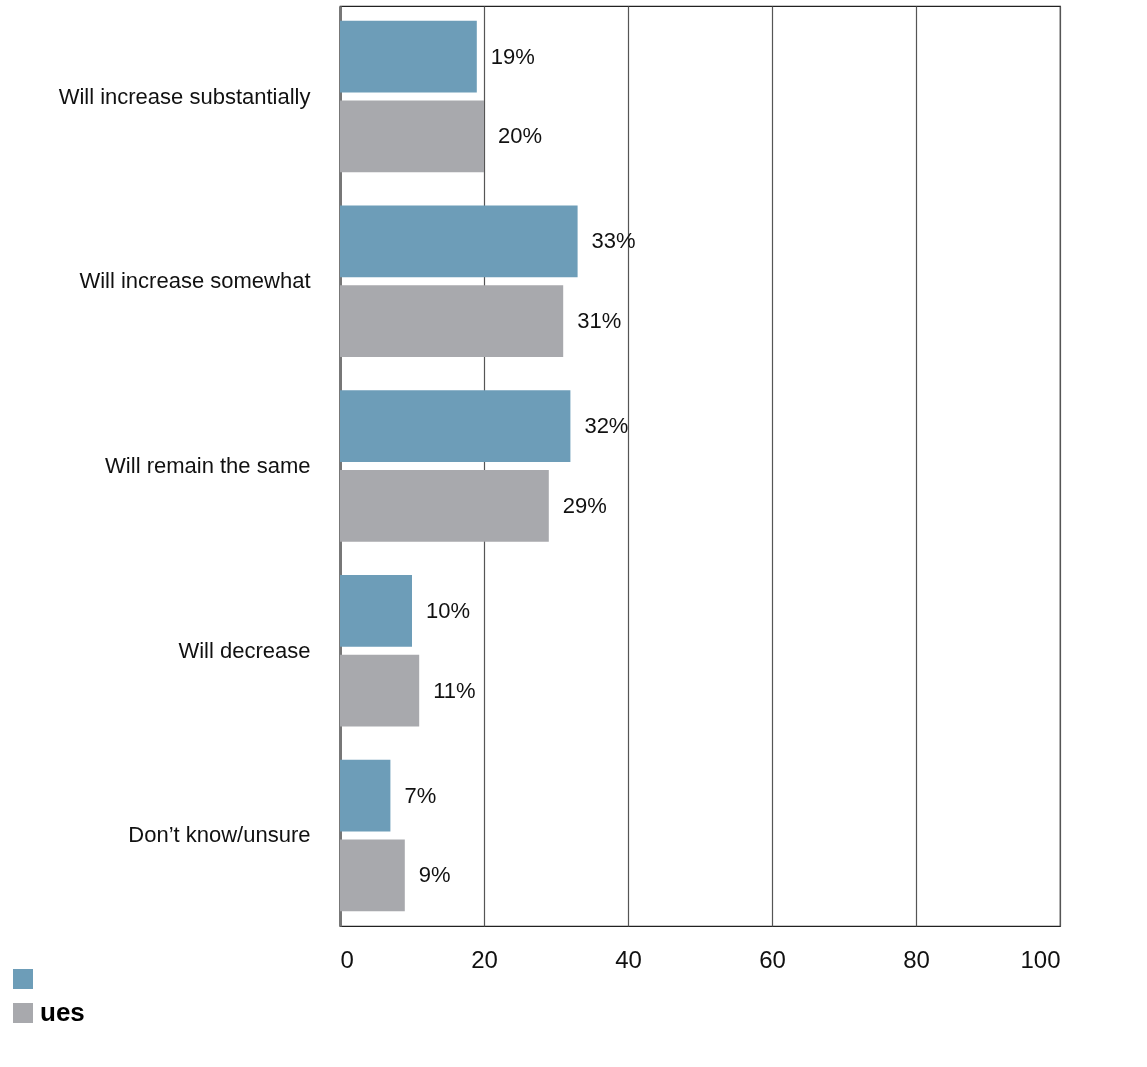 This screenshot has width=1147, height=1067. I want to click on y-tick-label: Will decrease, so click(244, 650).